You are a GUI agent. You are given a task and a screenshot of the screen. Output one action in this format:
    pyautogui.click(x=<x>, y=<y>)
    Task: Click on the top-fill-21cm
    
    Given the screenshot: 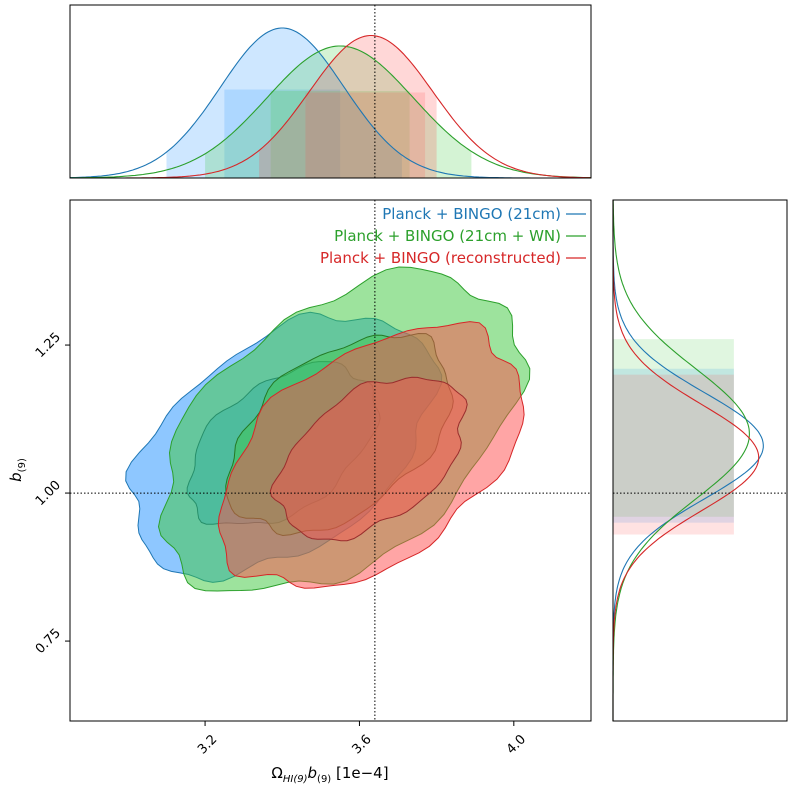 What is the action you would take?
    pyautogui.click(x=284, y=103)
    